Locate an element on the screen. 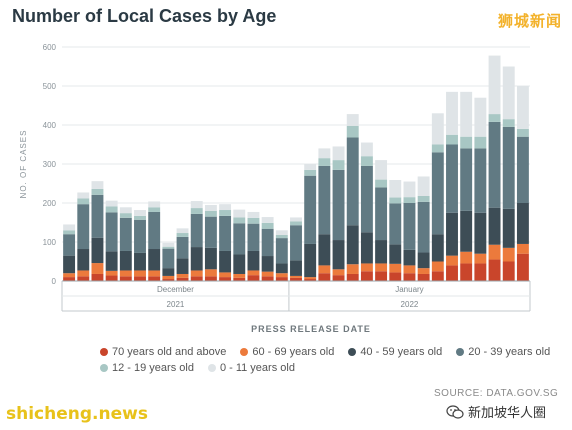  chart-title: Number of Local Cases by Age is located at coordinates (144, 16).